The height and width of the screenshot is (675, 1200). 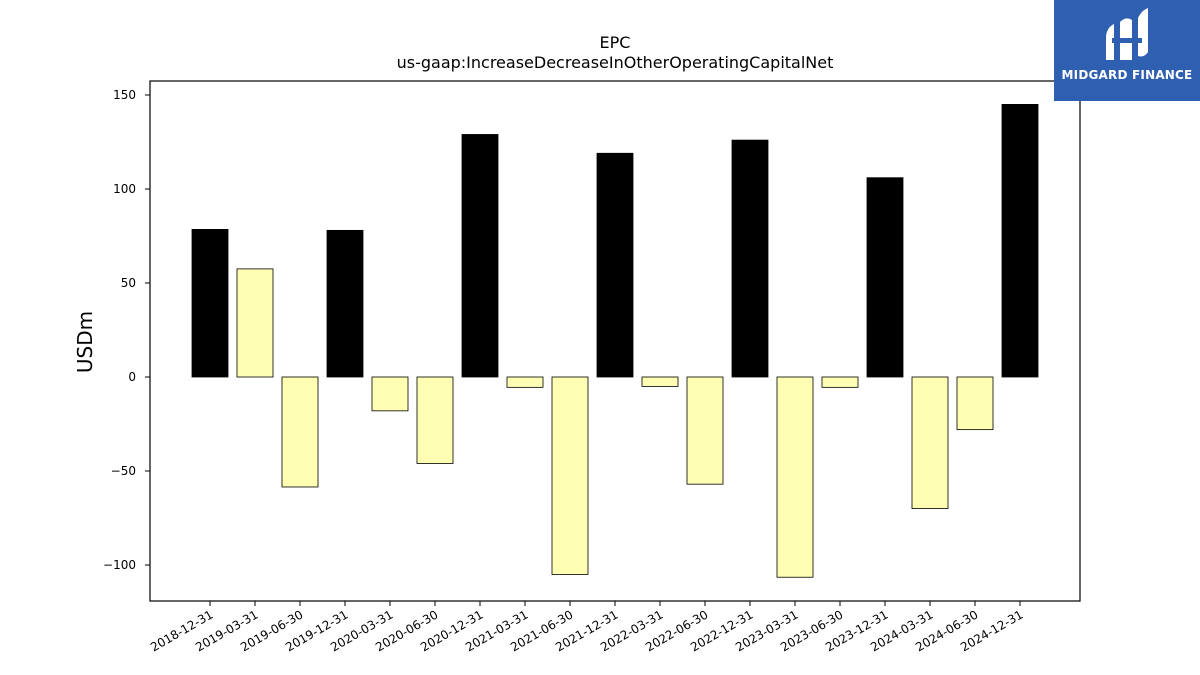 What do you see at coordinates (124, 95) in the screenshot?
I see `y-tick-label: 150` at bounding box center [124, 95].